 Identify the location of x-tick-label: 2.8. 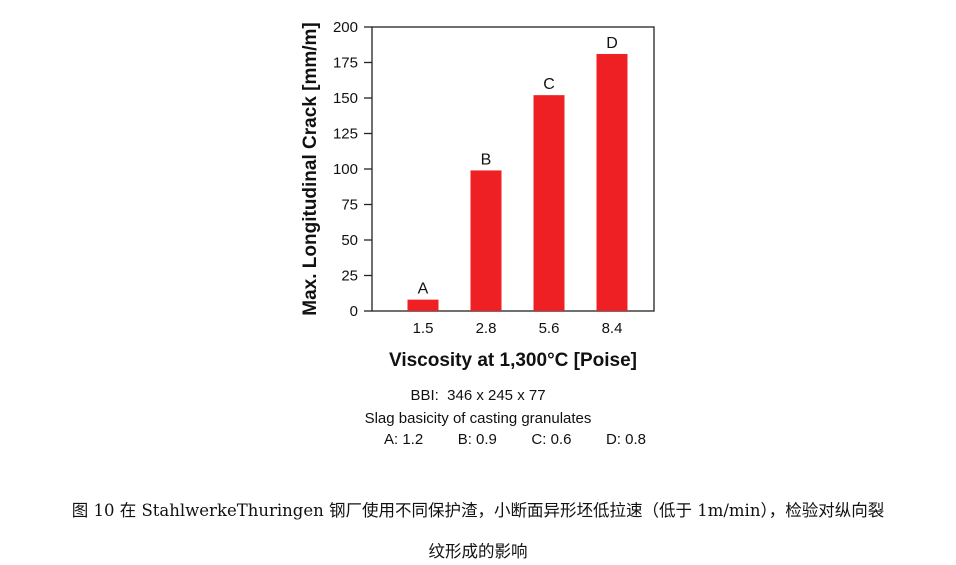
(486, 328).